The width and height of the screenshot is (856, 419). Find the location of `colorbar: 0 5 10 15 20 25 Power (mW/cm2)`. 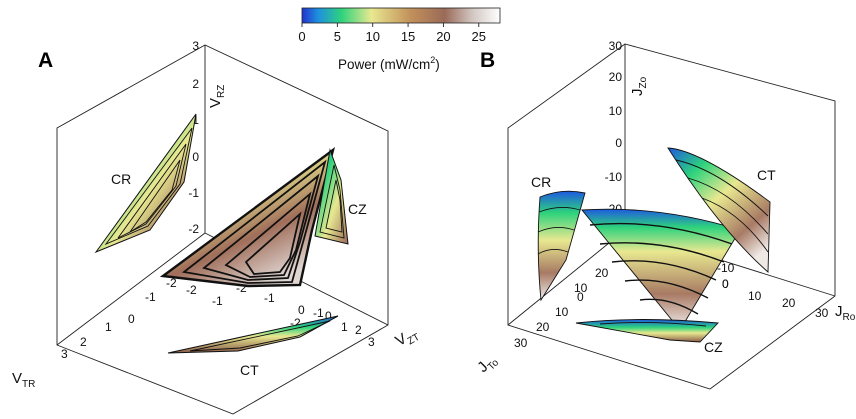

colorbar: 0 5 10 15 20 25 Power (mW/cm2) is located at coordinates (399, 39).